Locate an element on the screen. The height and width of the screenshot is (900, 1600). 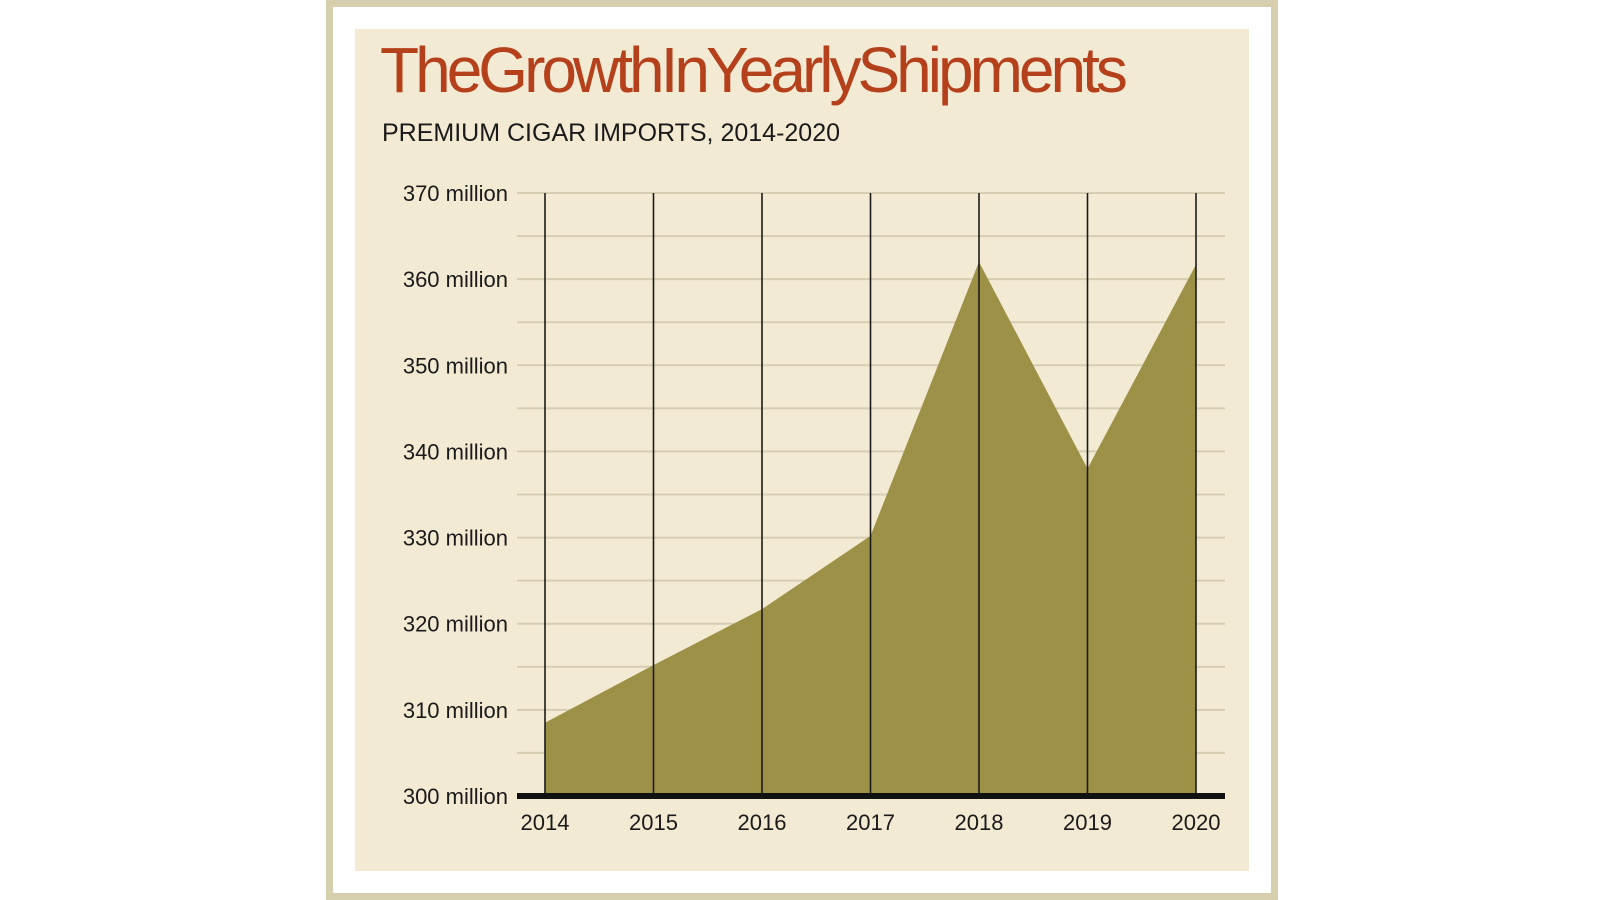
x-tick-label: 2016 is located at coordinates (762, 822).